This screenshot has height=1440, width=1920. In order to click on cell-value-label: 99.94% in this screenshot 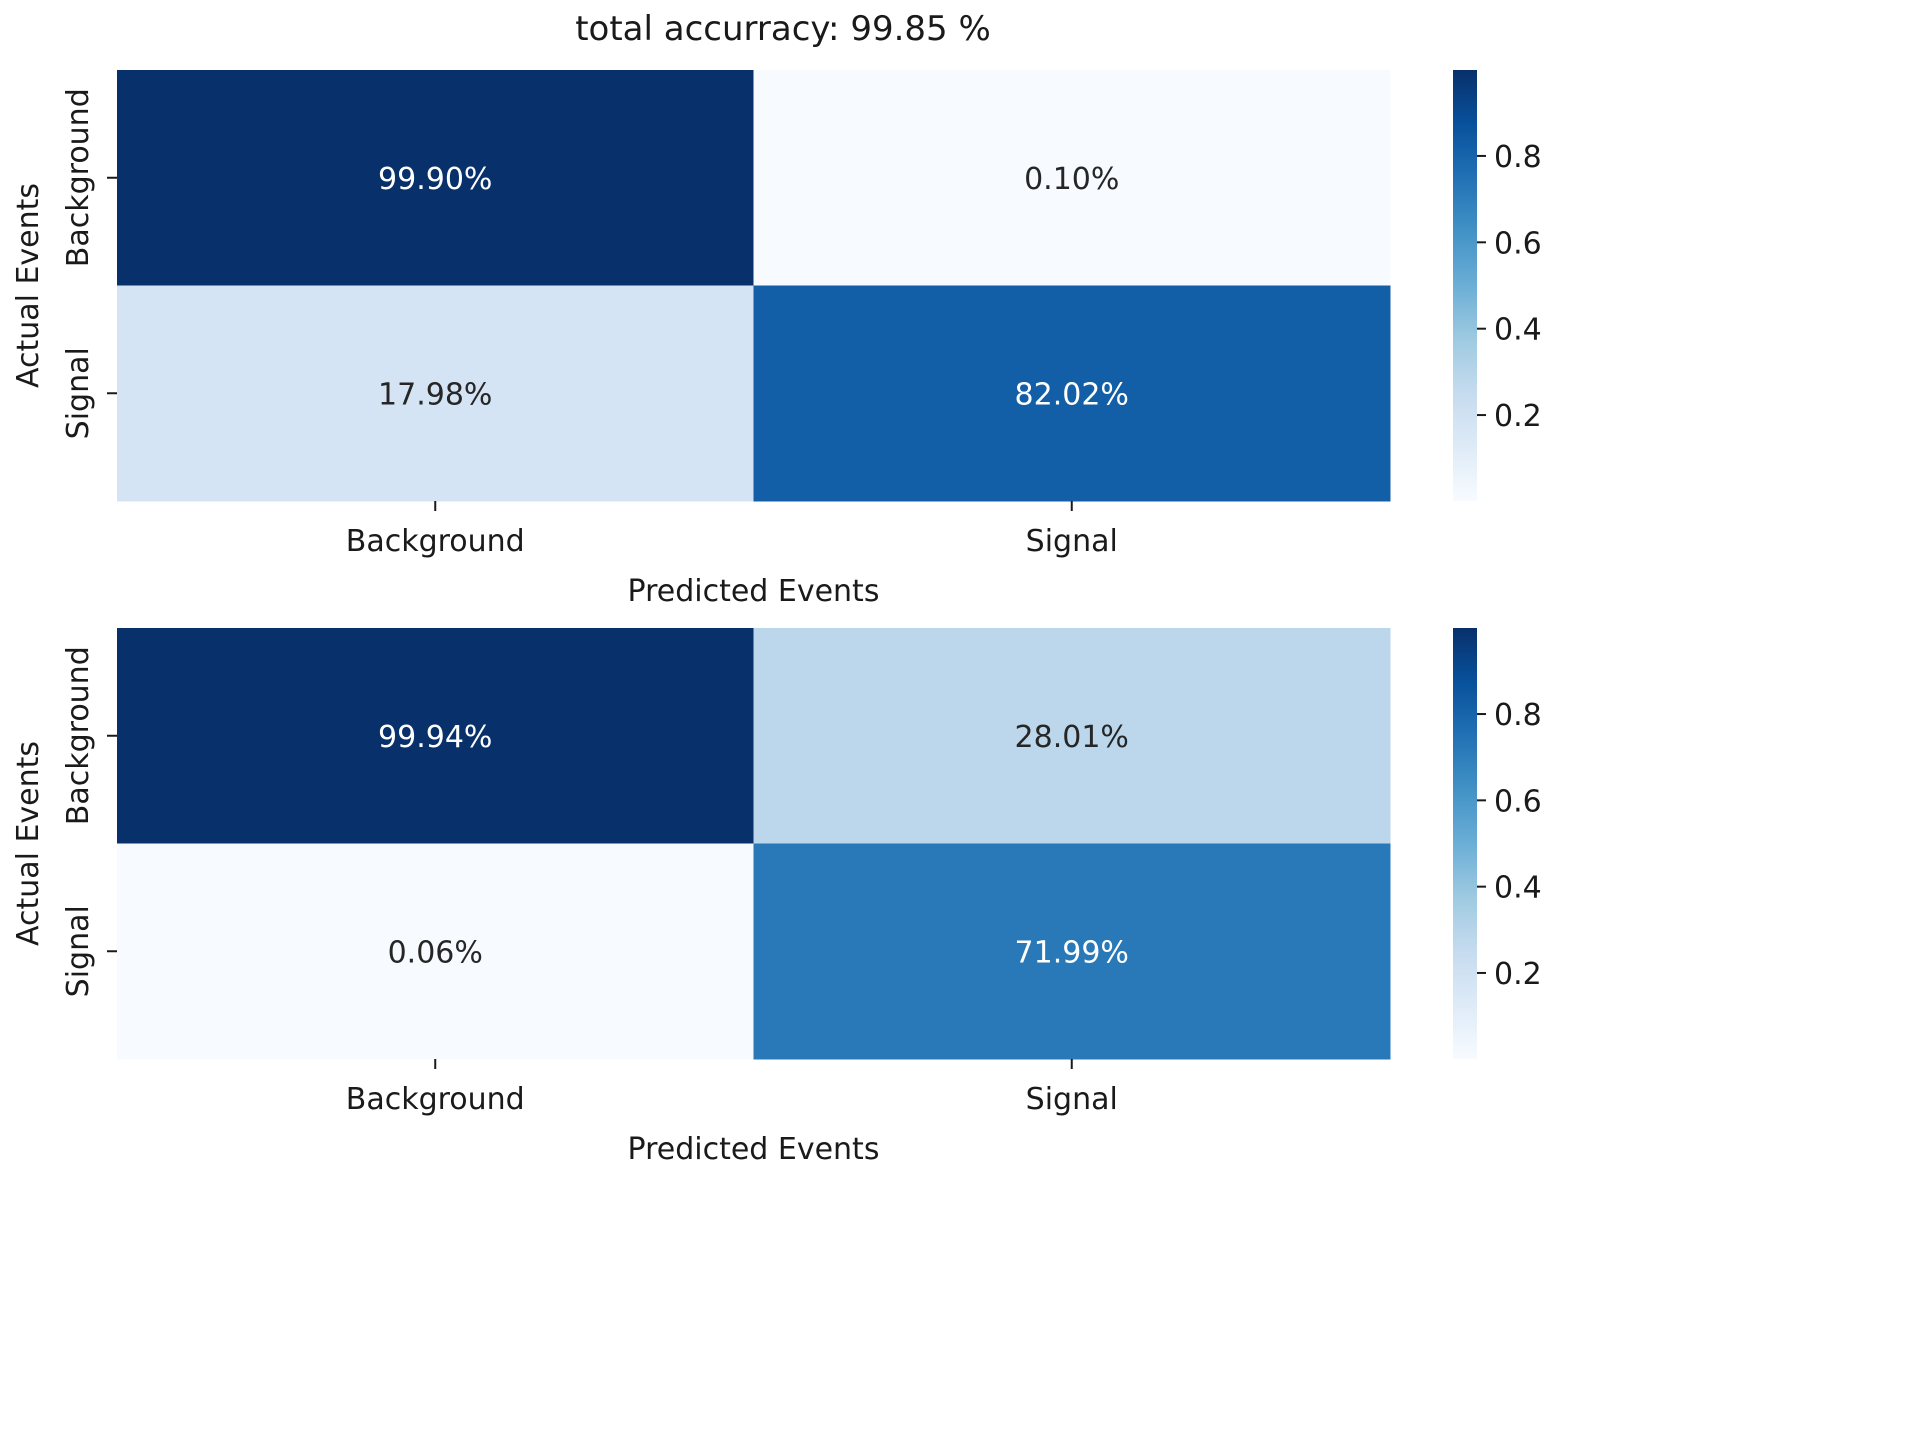, I will do `click(435, 737)`.